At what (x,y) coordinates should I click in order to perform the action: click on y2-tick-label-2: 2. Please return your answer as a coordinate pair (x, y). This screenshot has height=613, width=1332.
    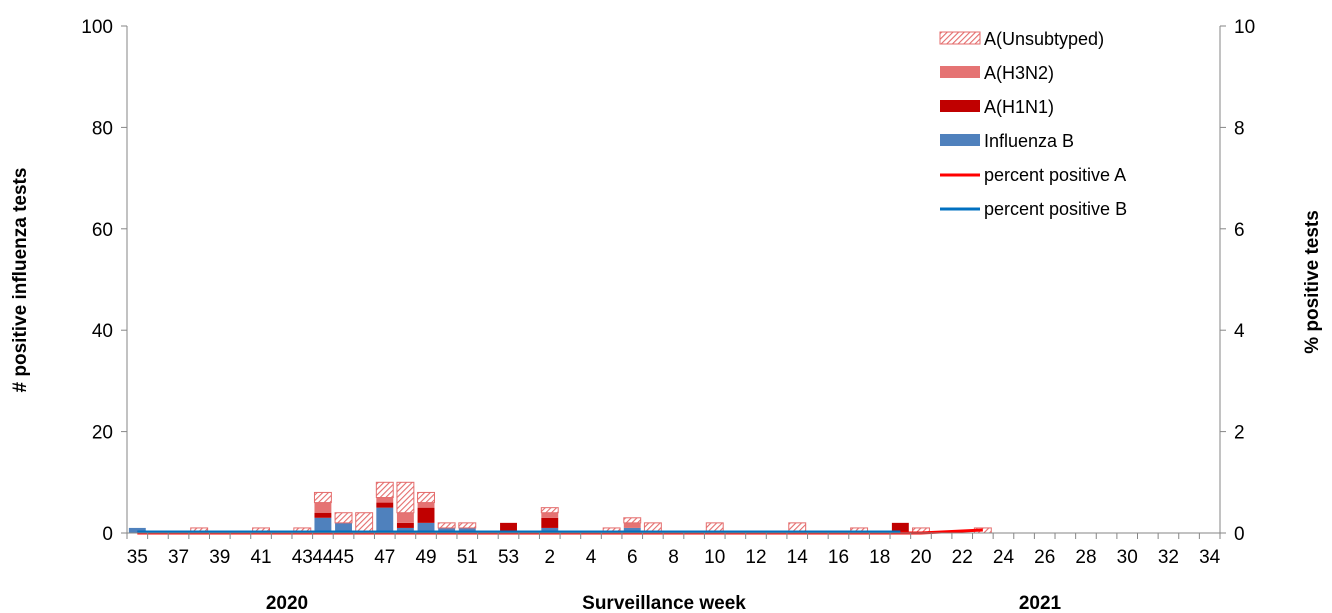
    Looking at the image, I should click on (1239, 433).